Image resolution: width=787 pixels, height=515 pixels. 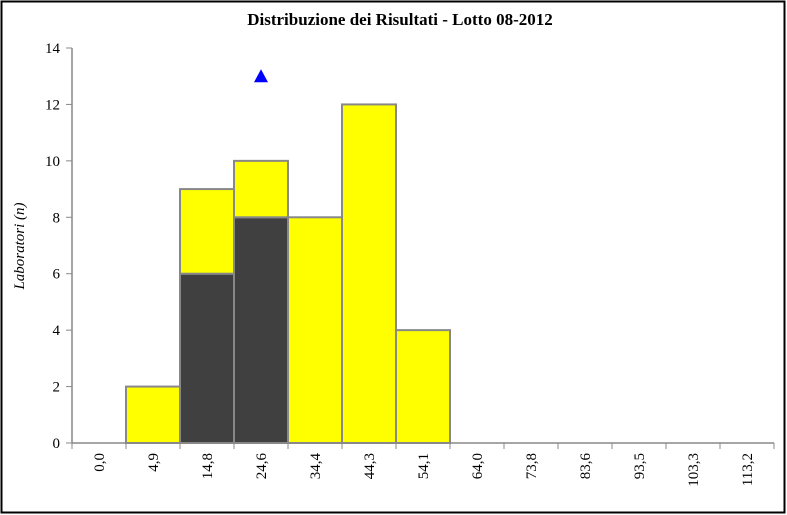 I want to click on x-tick-label: 93,5, so click(x=640, y=466).